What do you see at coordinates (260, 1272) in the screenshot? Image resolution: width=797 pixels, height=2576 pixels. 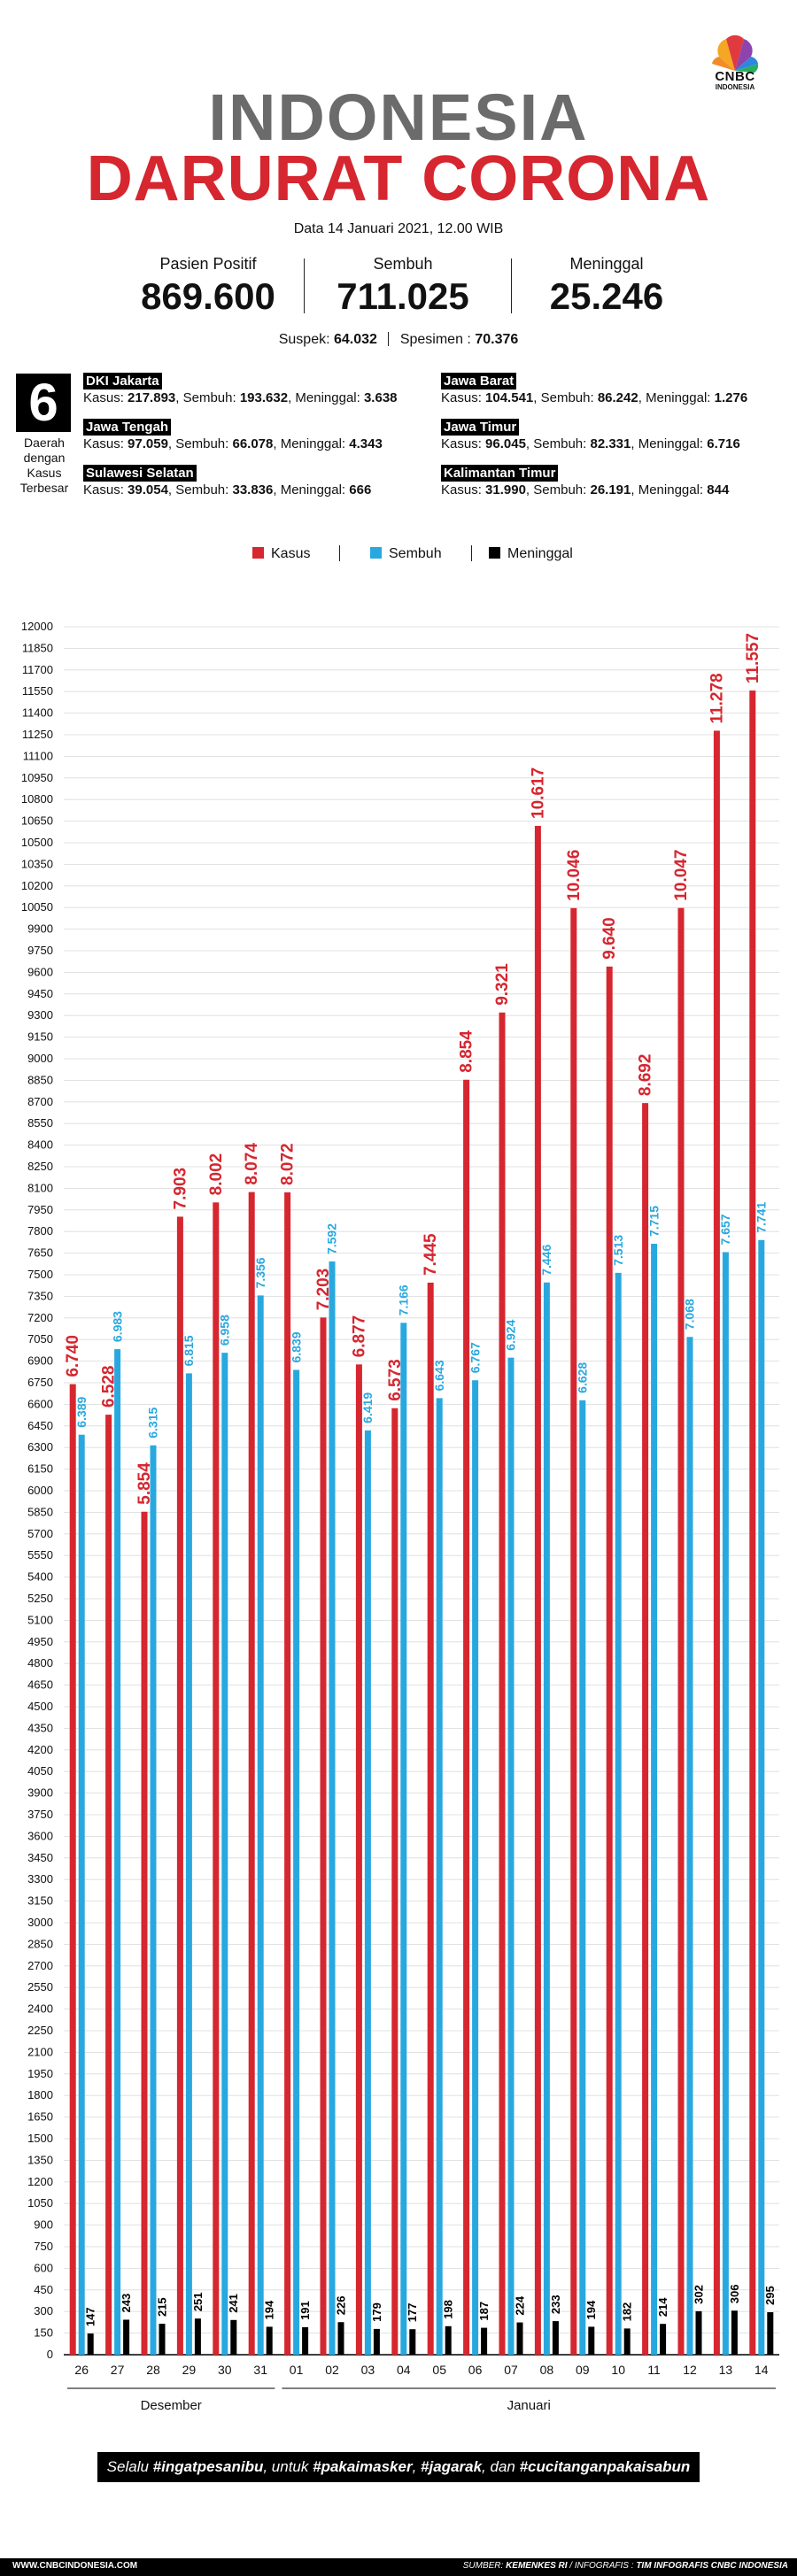 I see `data-label-sembuh: 7.356` at bounding box center [260, 1272].